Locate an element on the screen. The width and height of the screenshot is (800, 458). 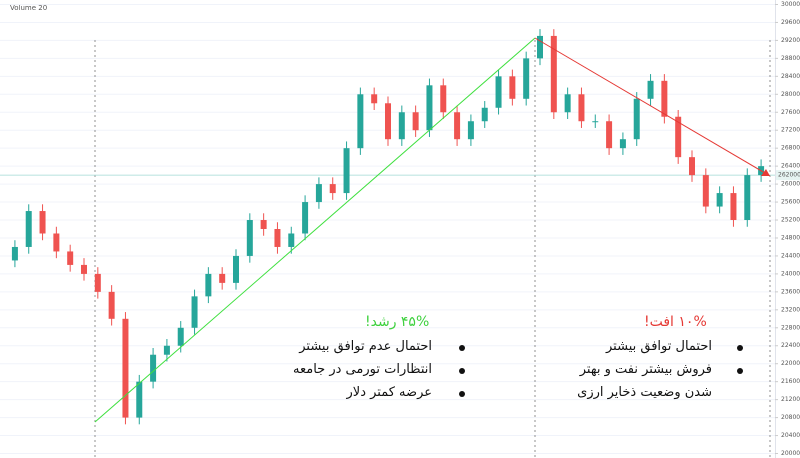
y-tick-label: 296000 is located at coordinates (790, 22).